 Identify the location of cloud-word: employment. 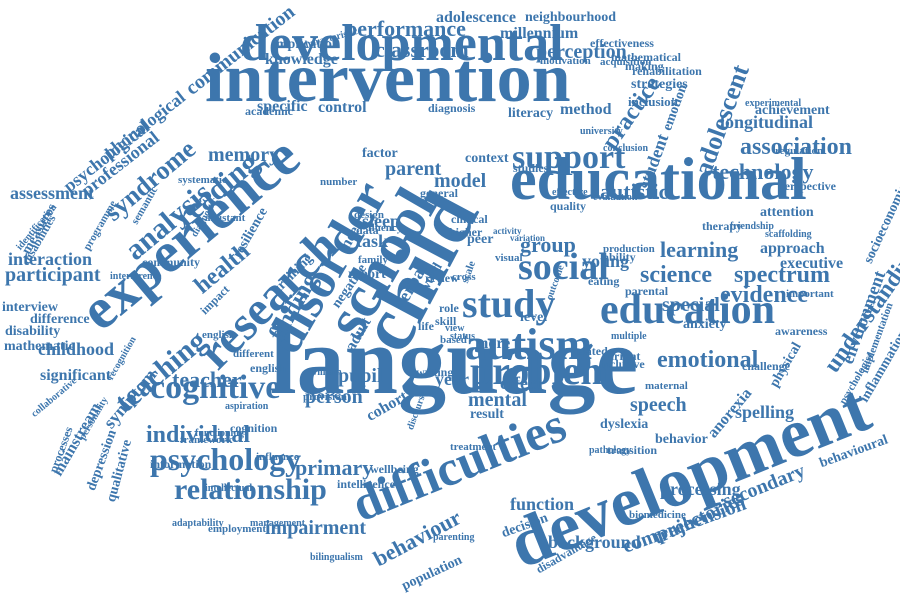
(237, 528).